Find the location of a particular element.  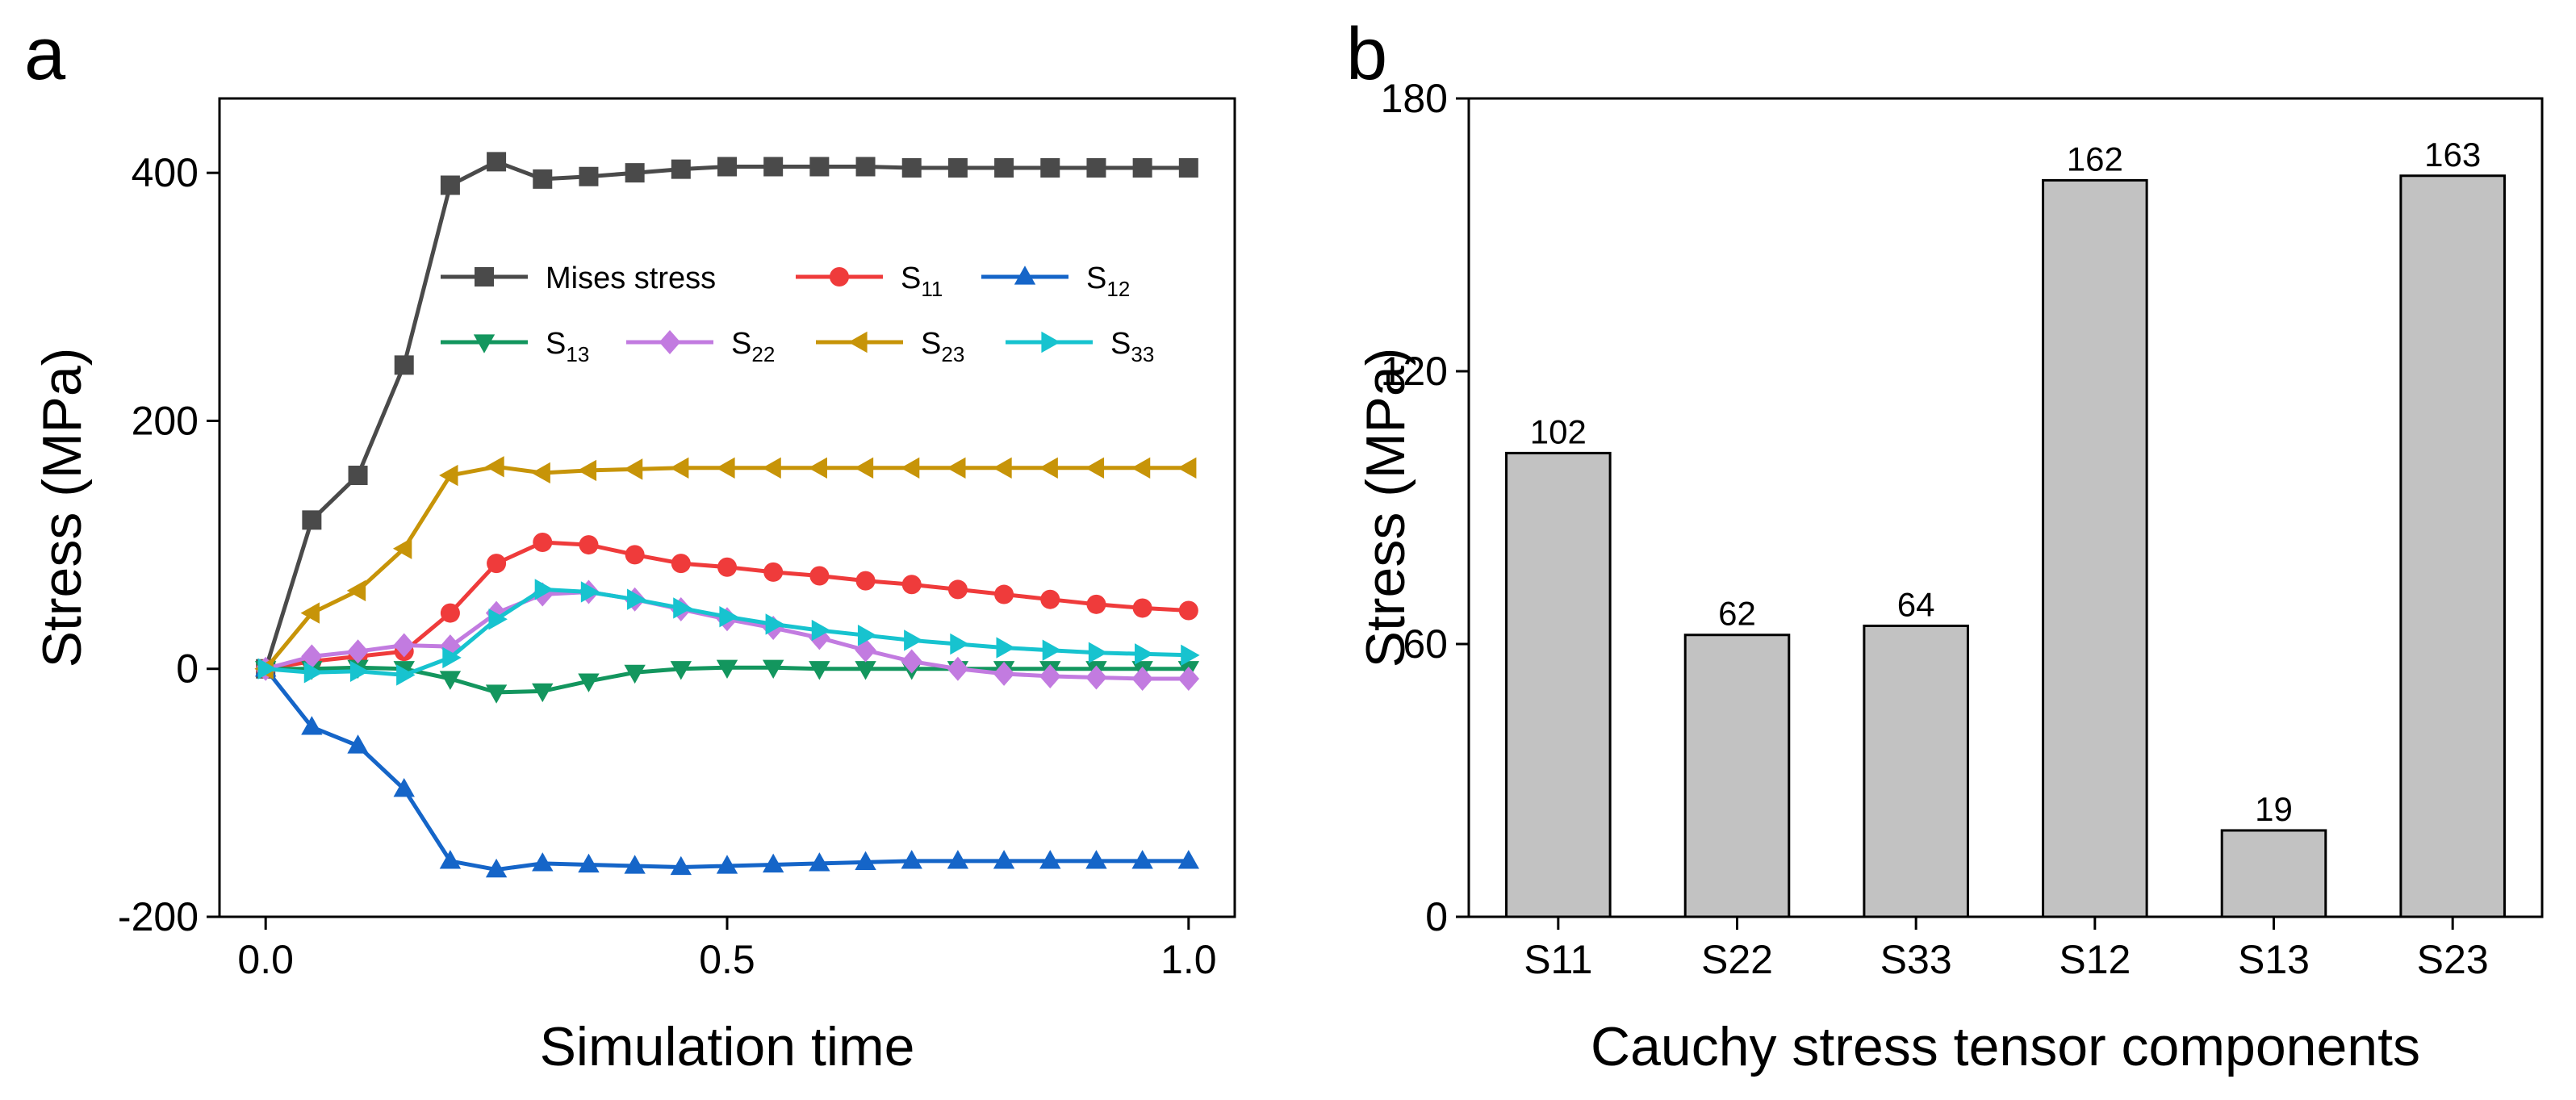

legend-item: Mises stress is located at coordinates (578, 278).